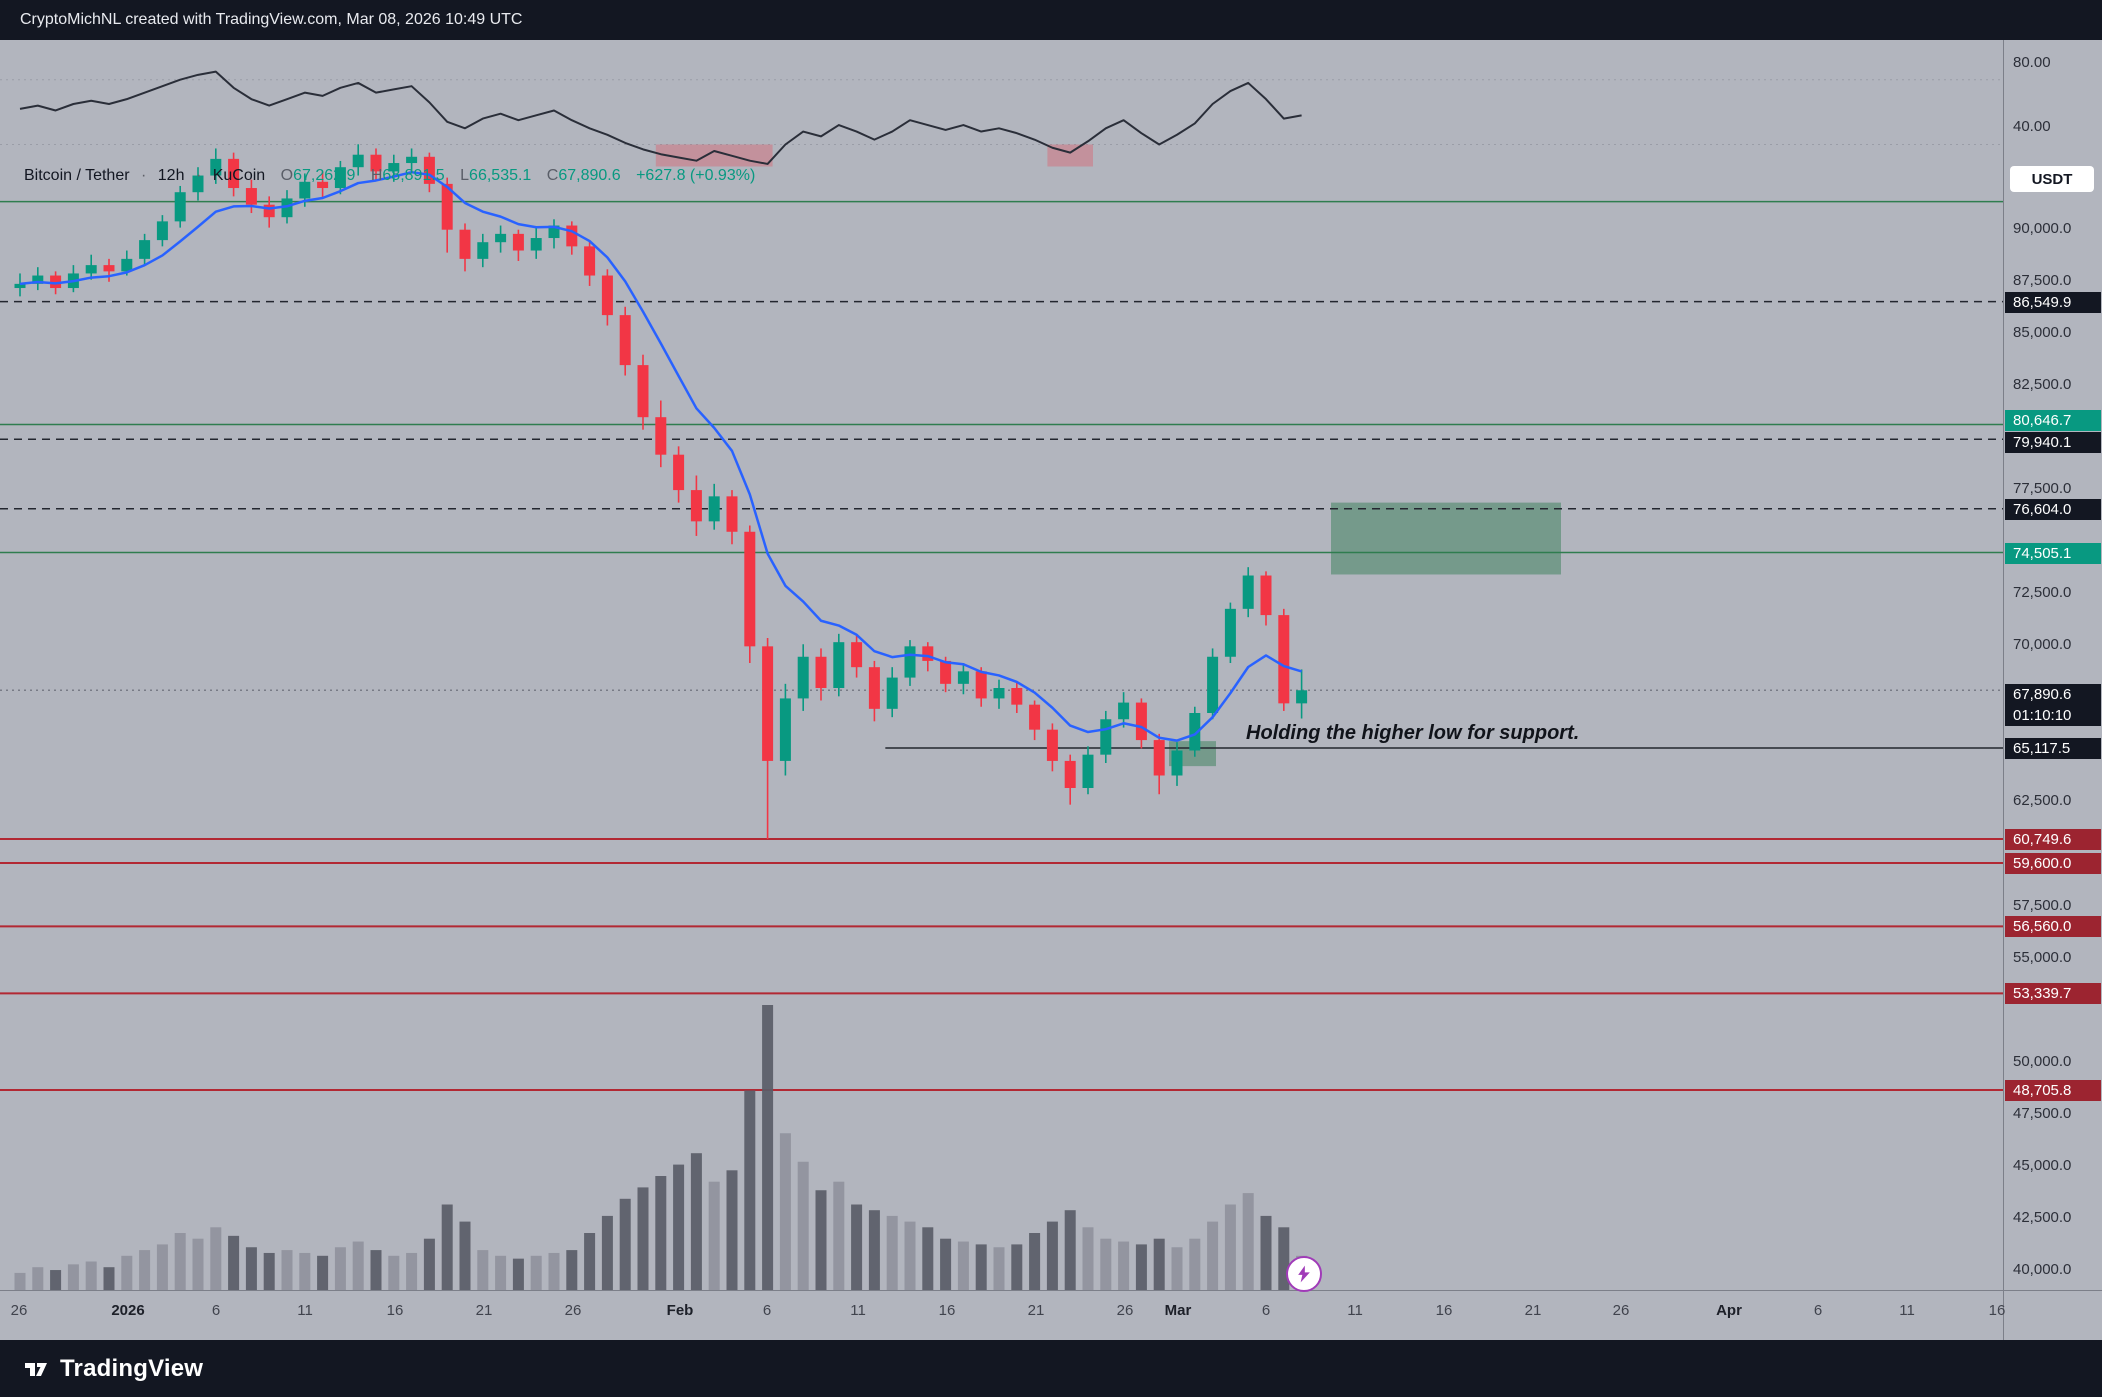 This screenshot has height=1397, width=2102. Describe the element at coordinates (1907, 1310) in the screenshot. I see `time-axis-label: 11` at that location.